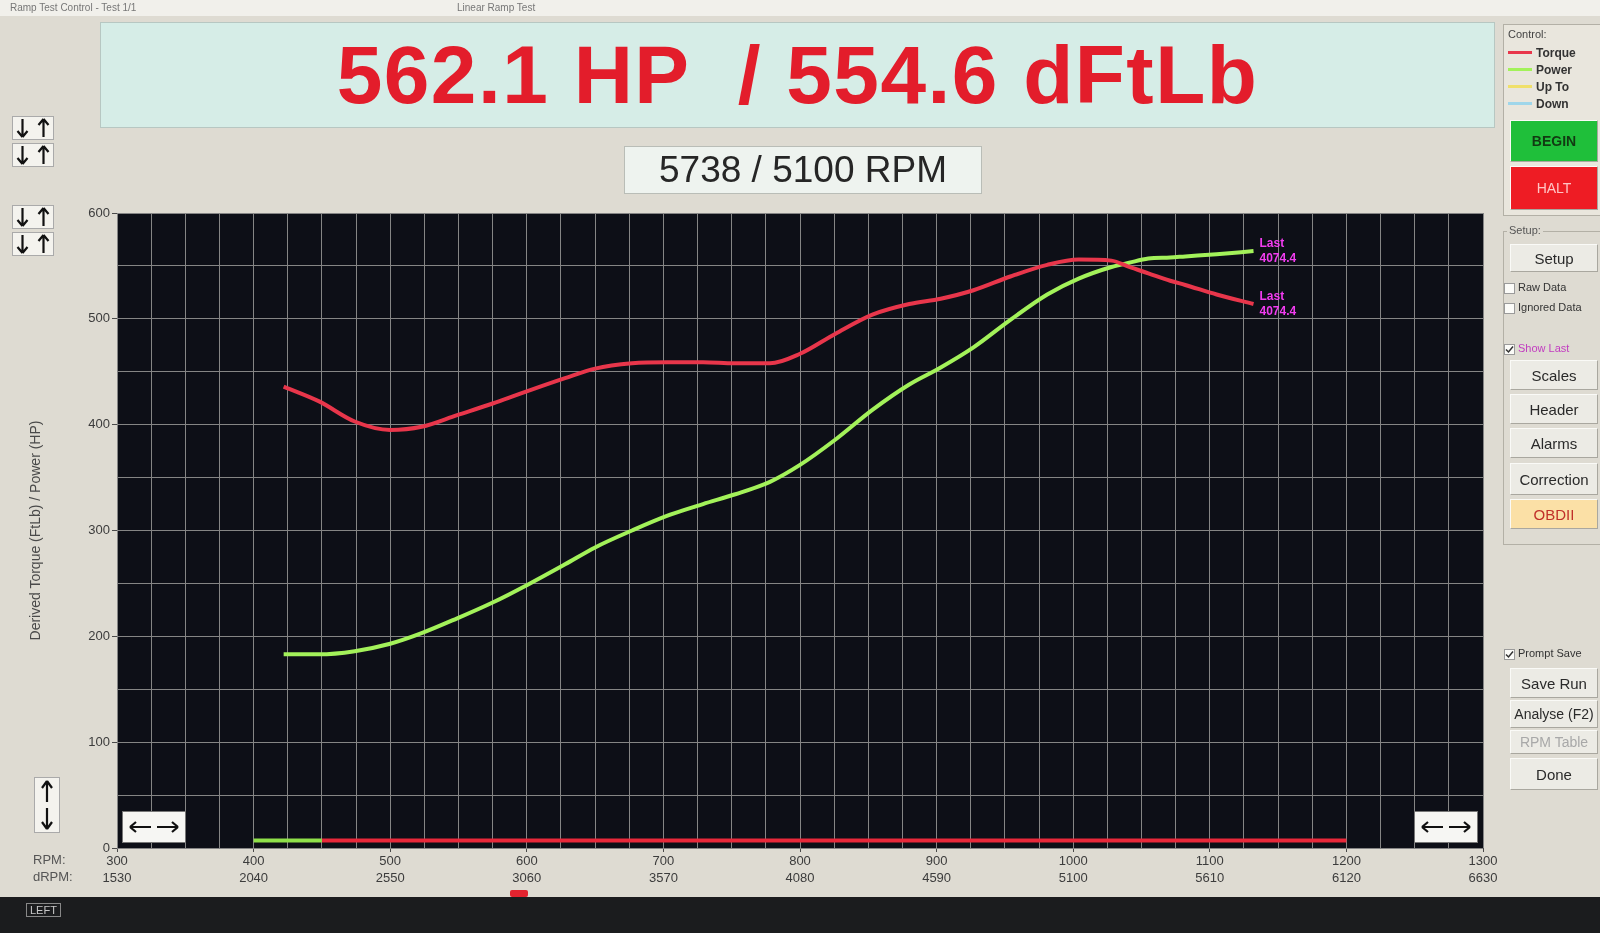 This screenshot has height=933, width=1600. Describe the element at coordinates (1550, 307) in the screenshot. I see `text: Ignored Data` at that location.